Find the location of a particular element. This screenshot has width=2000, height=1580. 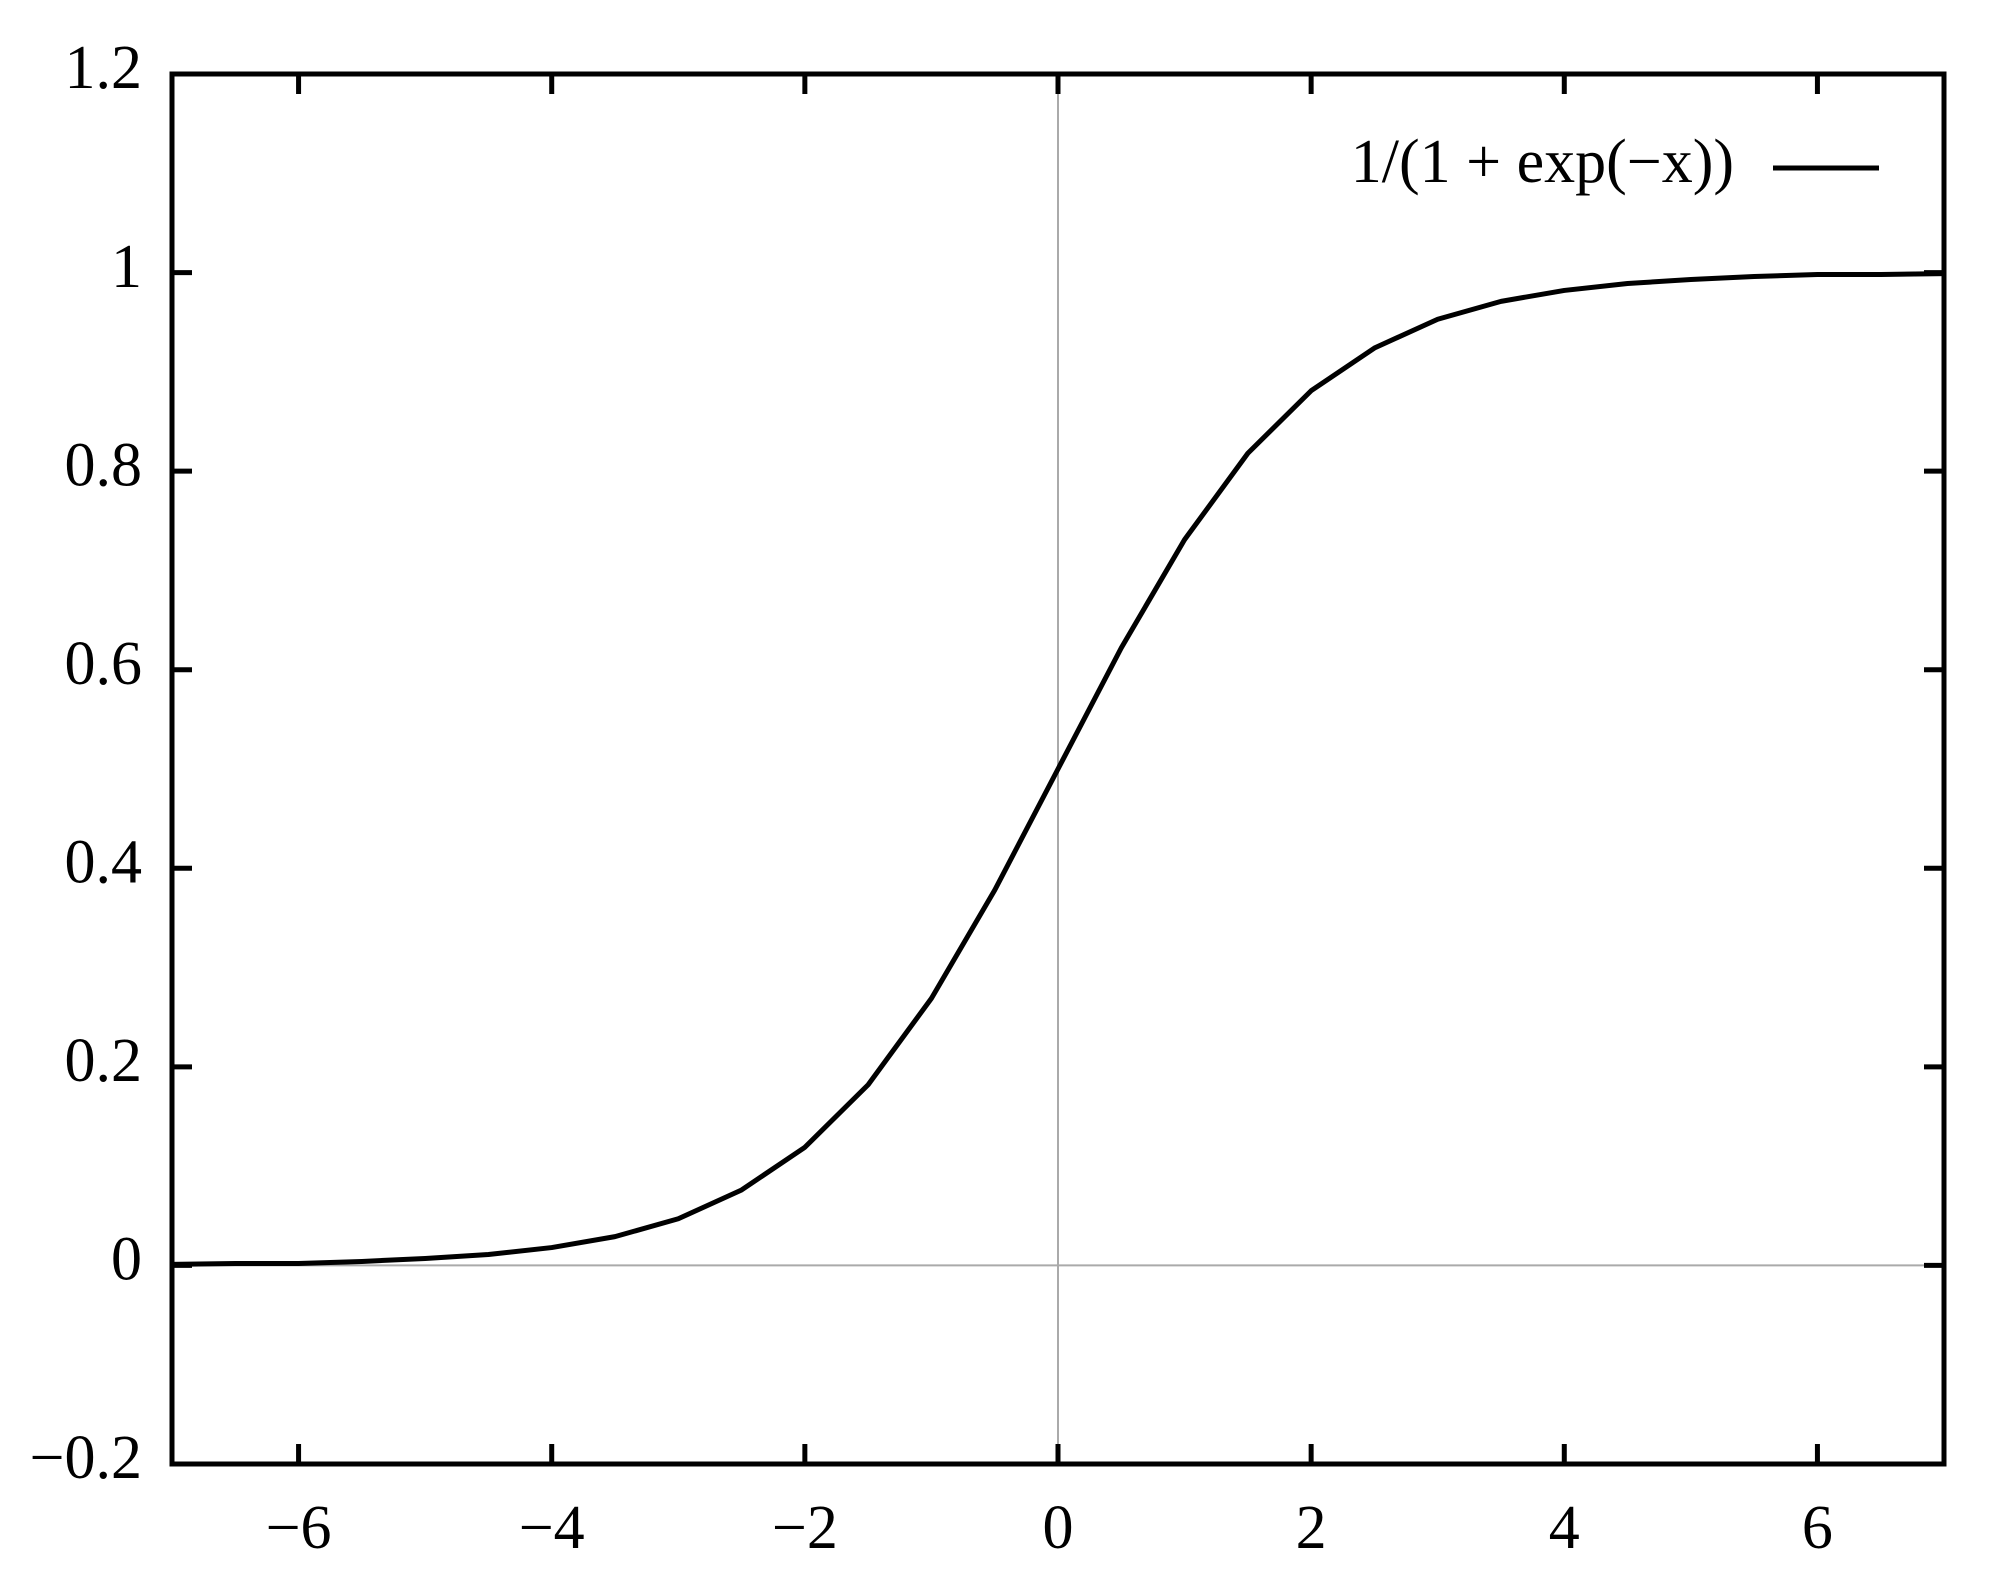

y-tick-label: 0.6 is located at coordinates (104, 664).